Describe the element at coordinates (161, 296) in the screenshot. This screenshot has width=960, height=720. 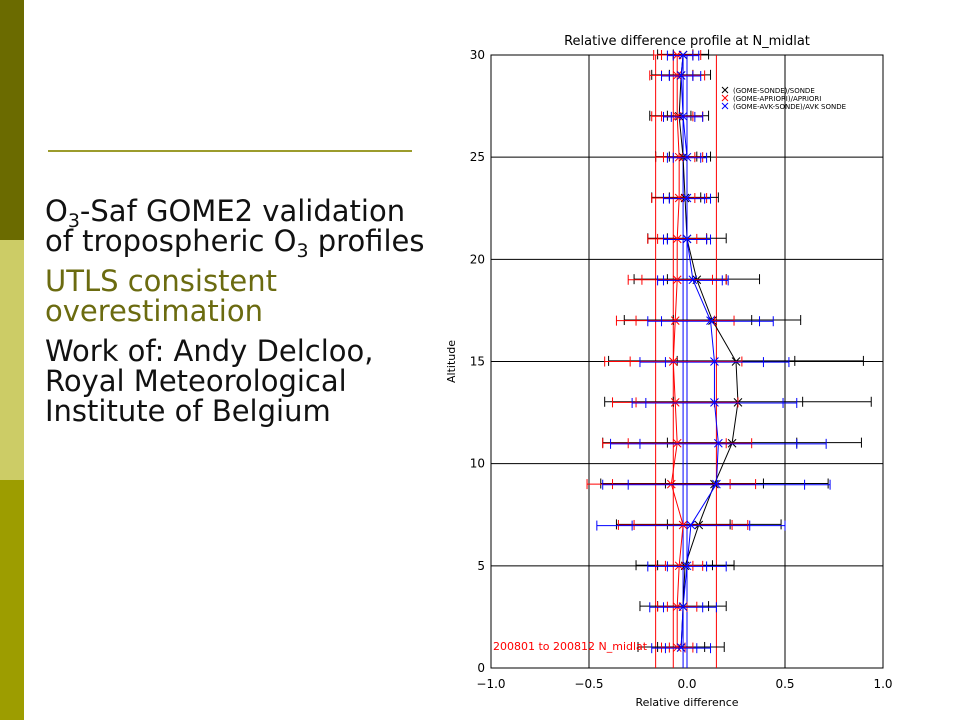
I see `bullet-utls: UTLS consistent overestimation` at that location.